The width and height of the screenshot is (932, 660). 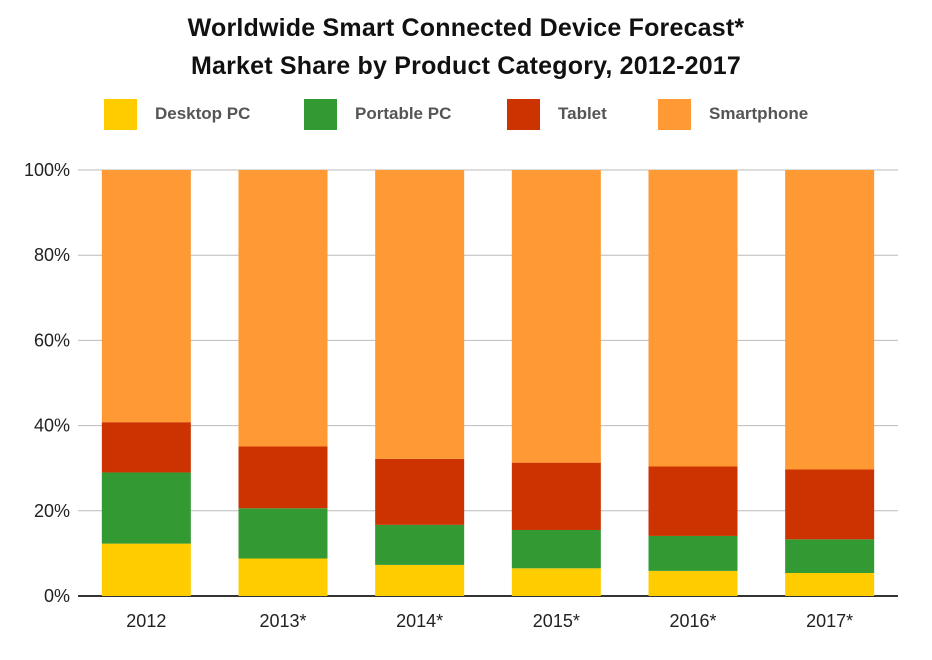 I want to click on bar-2015-desktop-pc, so click(x=556, y=582).